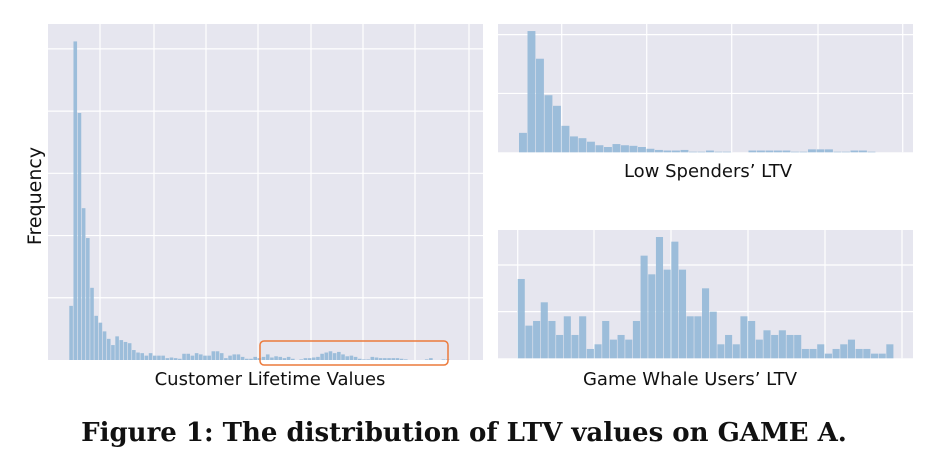 The image size is (928, 464). Describe the element at coordinates (354, 353) in the screenshot. I see `whale-tail-highlight-box` at that location.